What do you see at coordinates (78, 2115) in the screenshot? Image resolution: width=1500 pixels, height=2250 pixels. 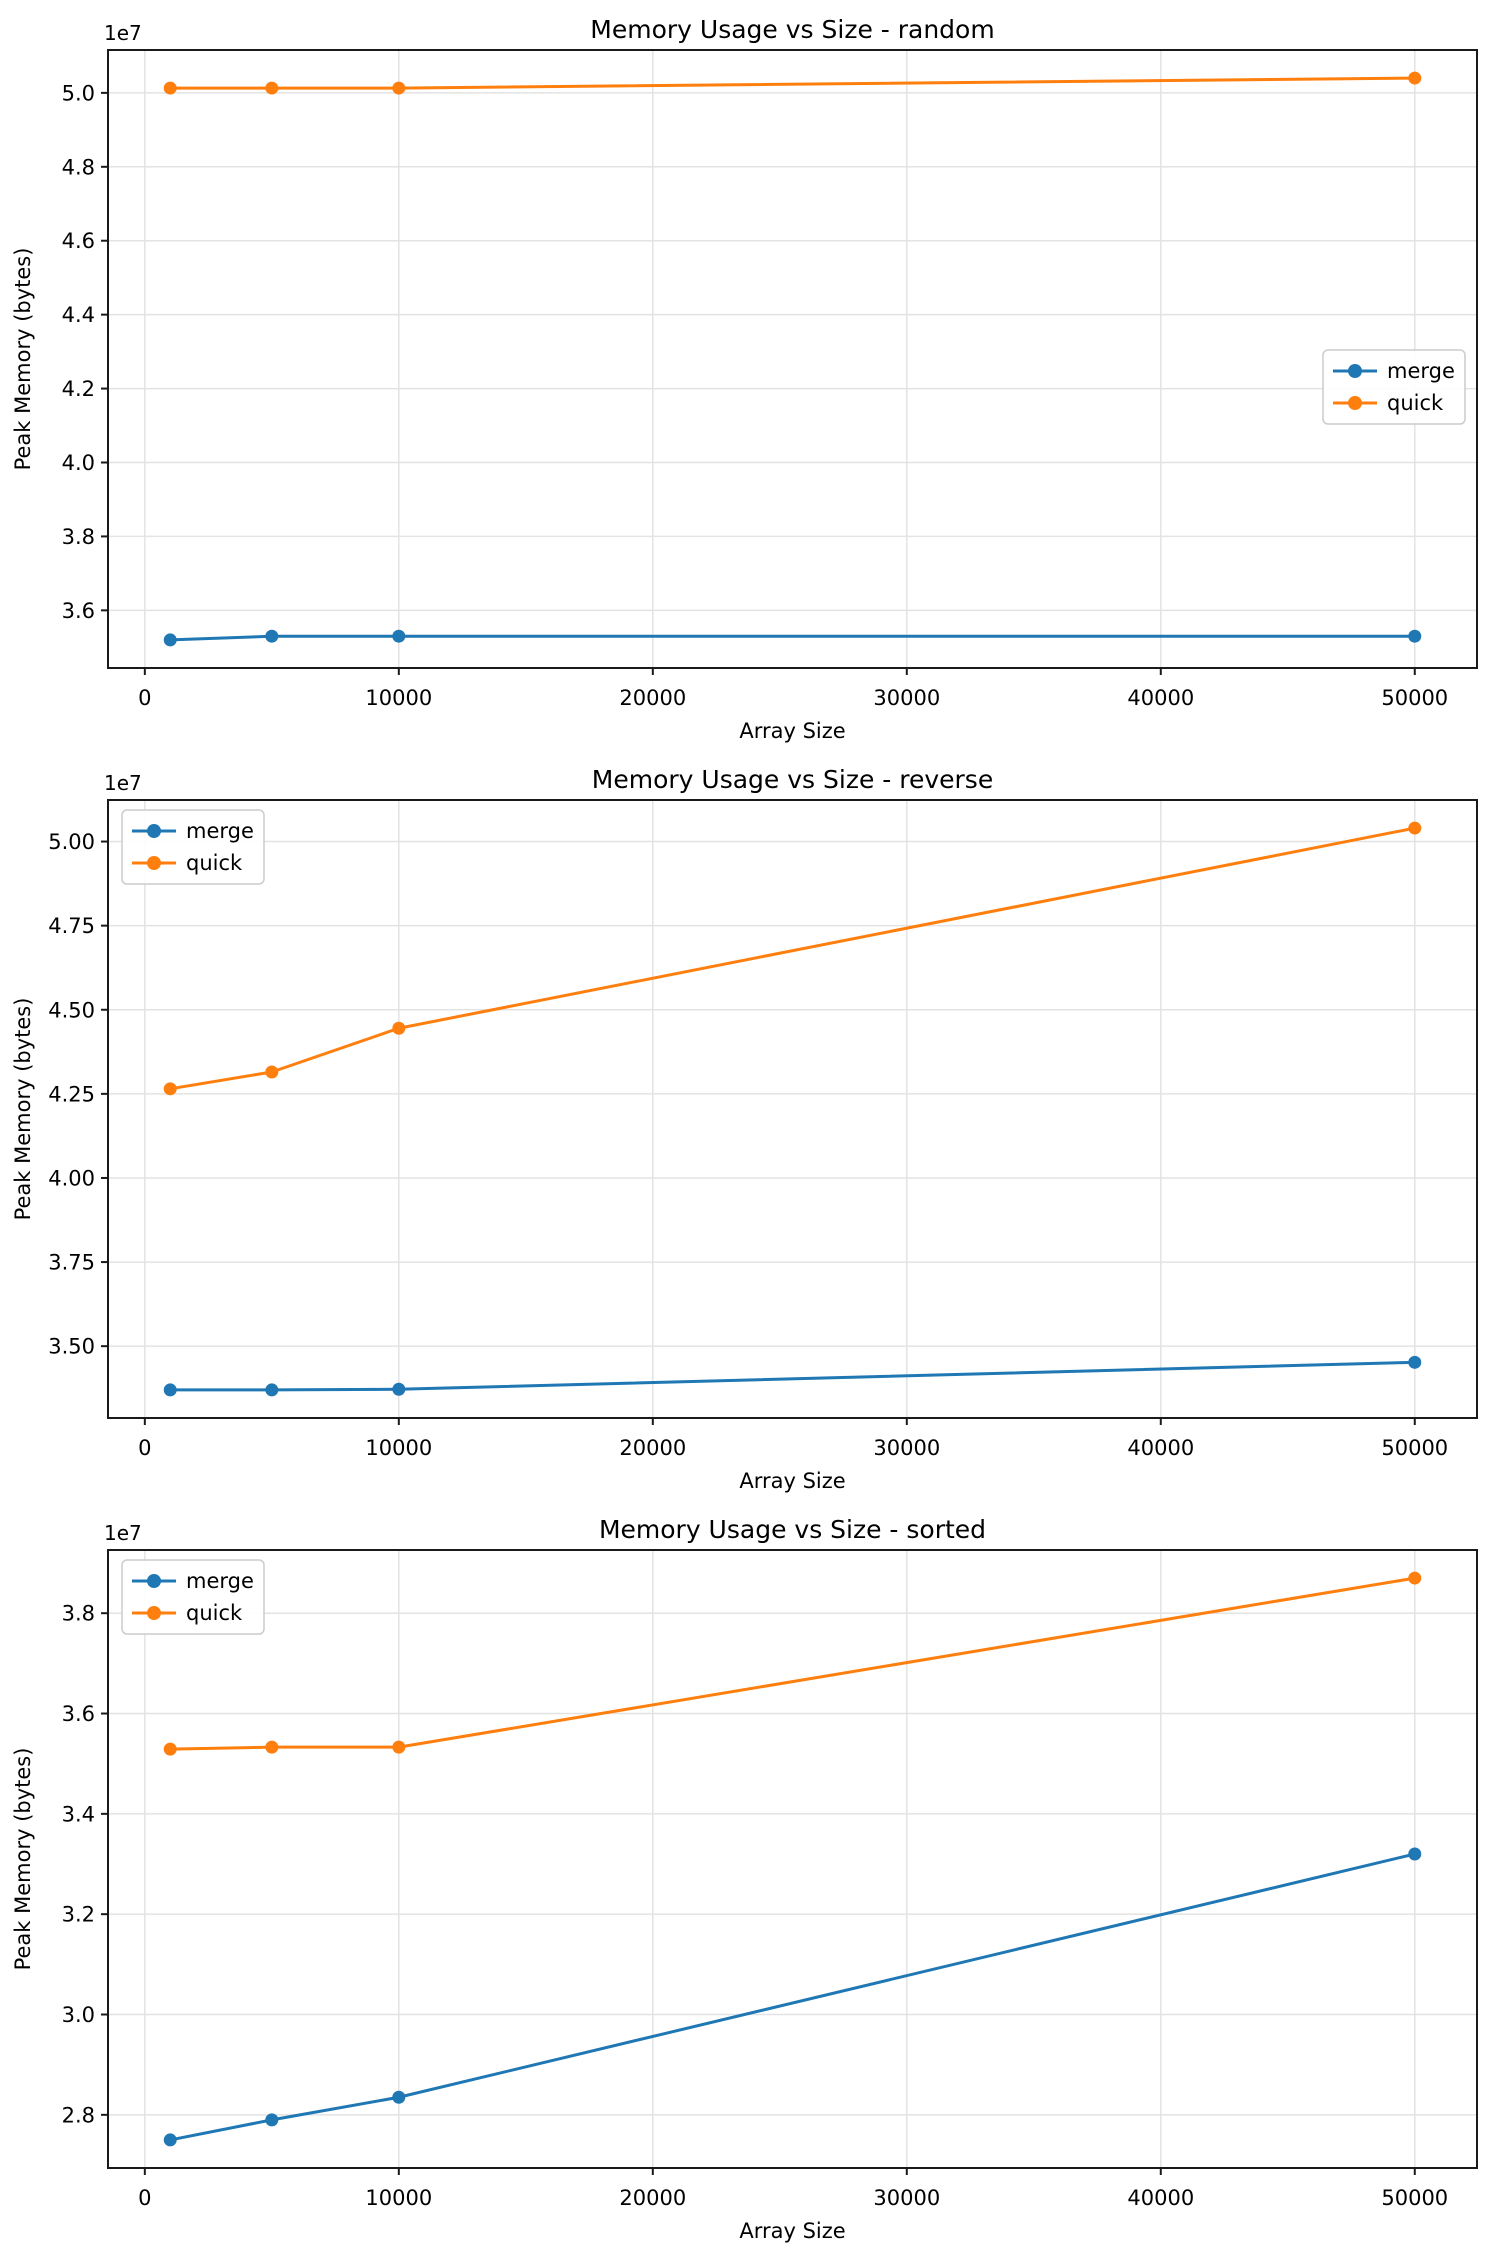 I see `y-tick-label: 2.8` at bounding box center [78, 2115].